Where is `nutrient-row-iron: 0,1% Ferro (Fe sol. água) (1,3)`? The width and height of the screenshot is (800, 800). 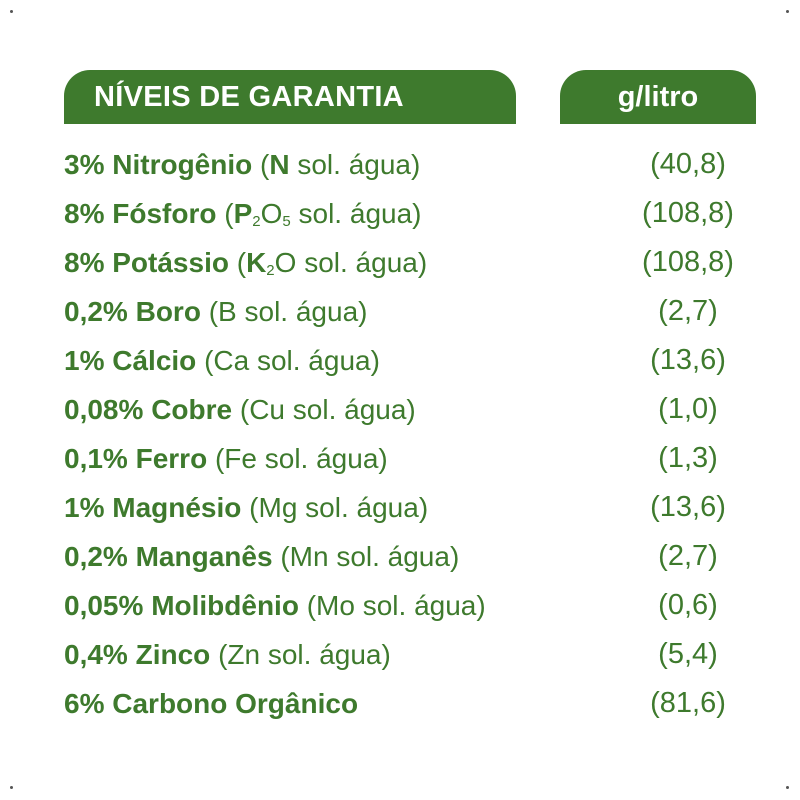 nutrient-row-iron: 0,1% Ferro (Fe sol. água) (1,3) is located at coordinates (404, 458).